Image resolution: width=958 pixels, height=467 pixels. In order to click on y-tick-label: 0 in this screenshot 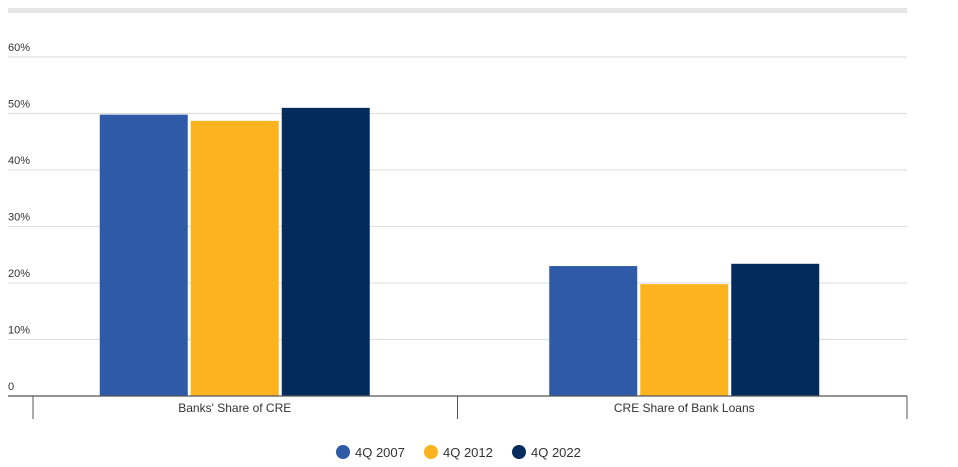, I will do `click(11, 387)`.